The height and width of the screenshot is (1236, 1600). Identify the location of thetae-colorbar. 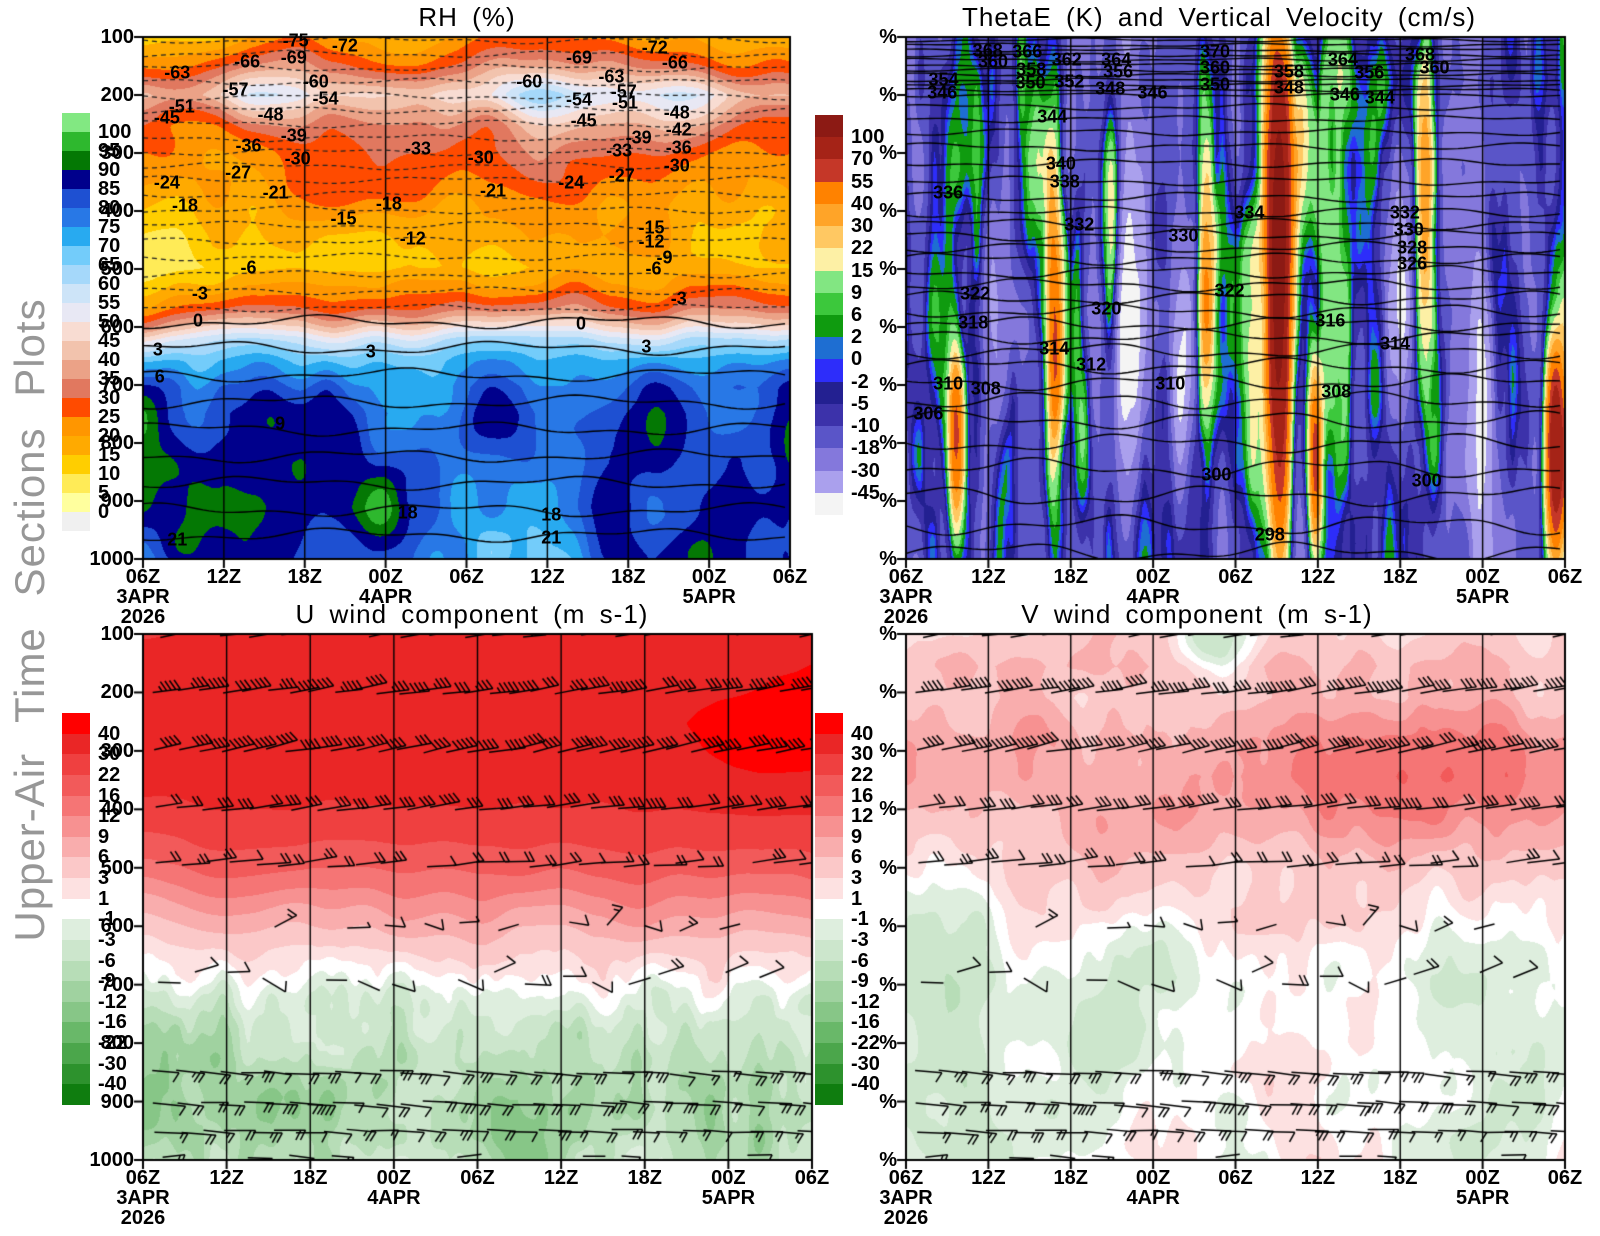
(829, 315).